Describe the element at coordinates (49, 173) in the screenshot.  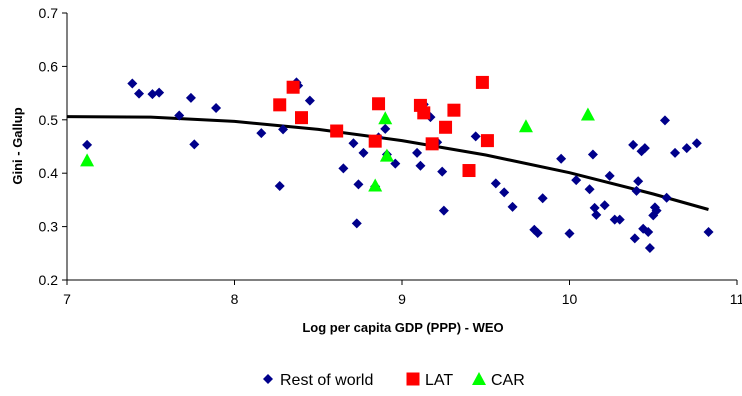
I see `y-tick-label: 0.4` at that location.